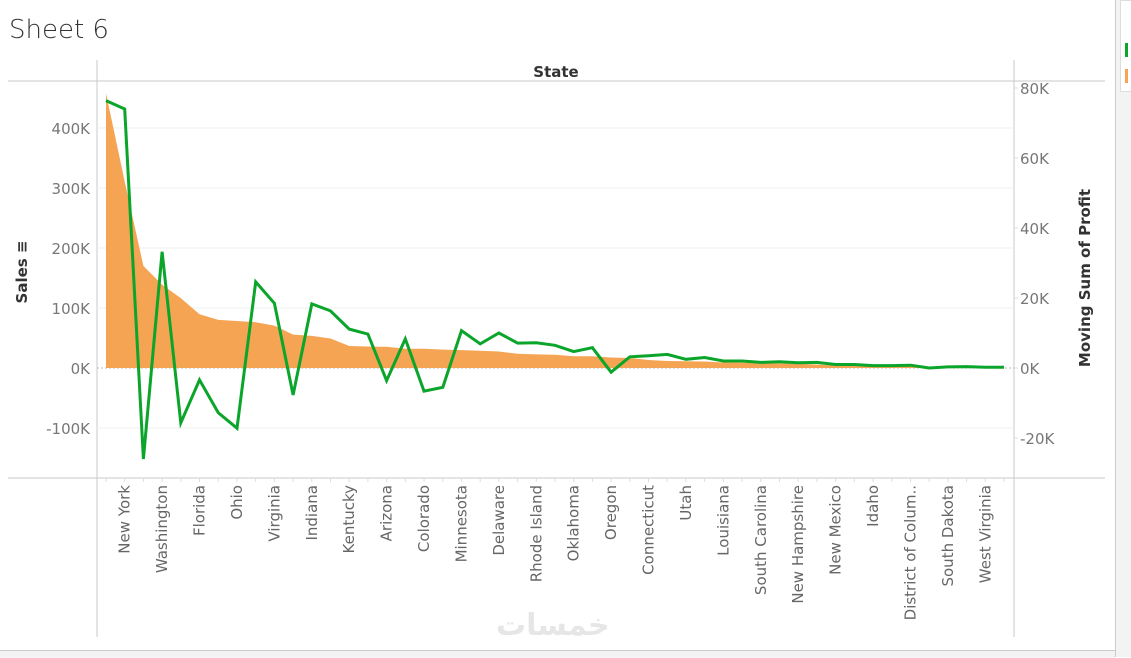 Image resolution: width=1131 pixels, height=658 pixels. Describe the element at coordinates (553, 625) in the screenshot. I see `watermark-logo: خمسات` at that location.